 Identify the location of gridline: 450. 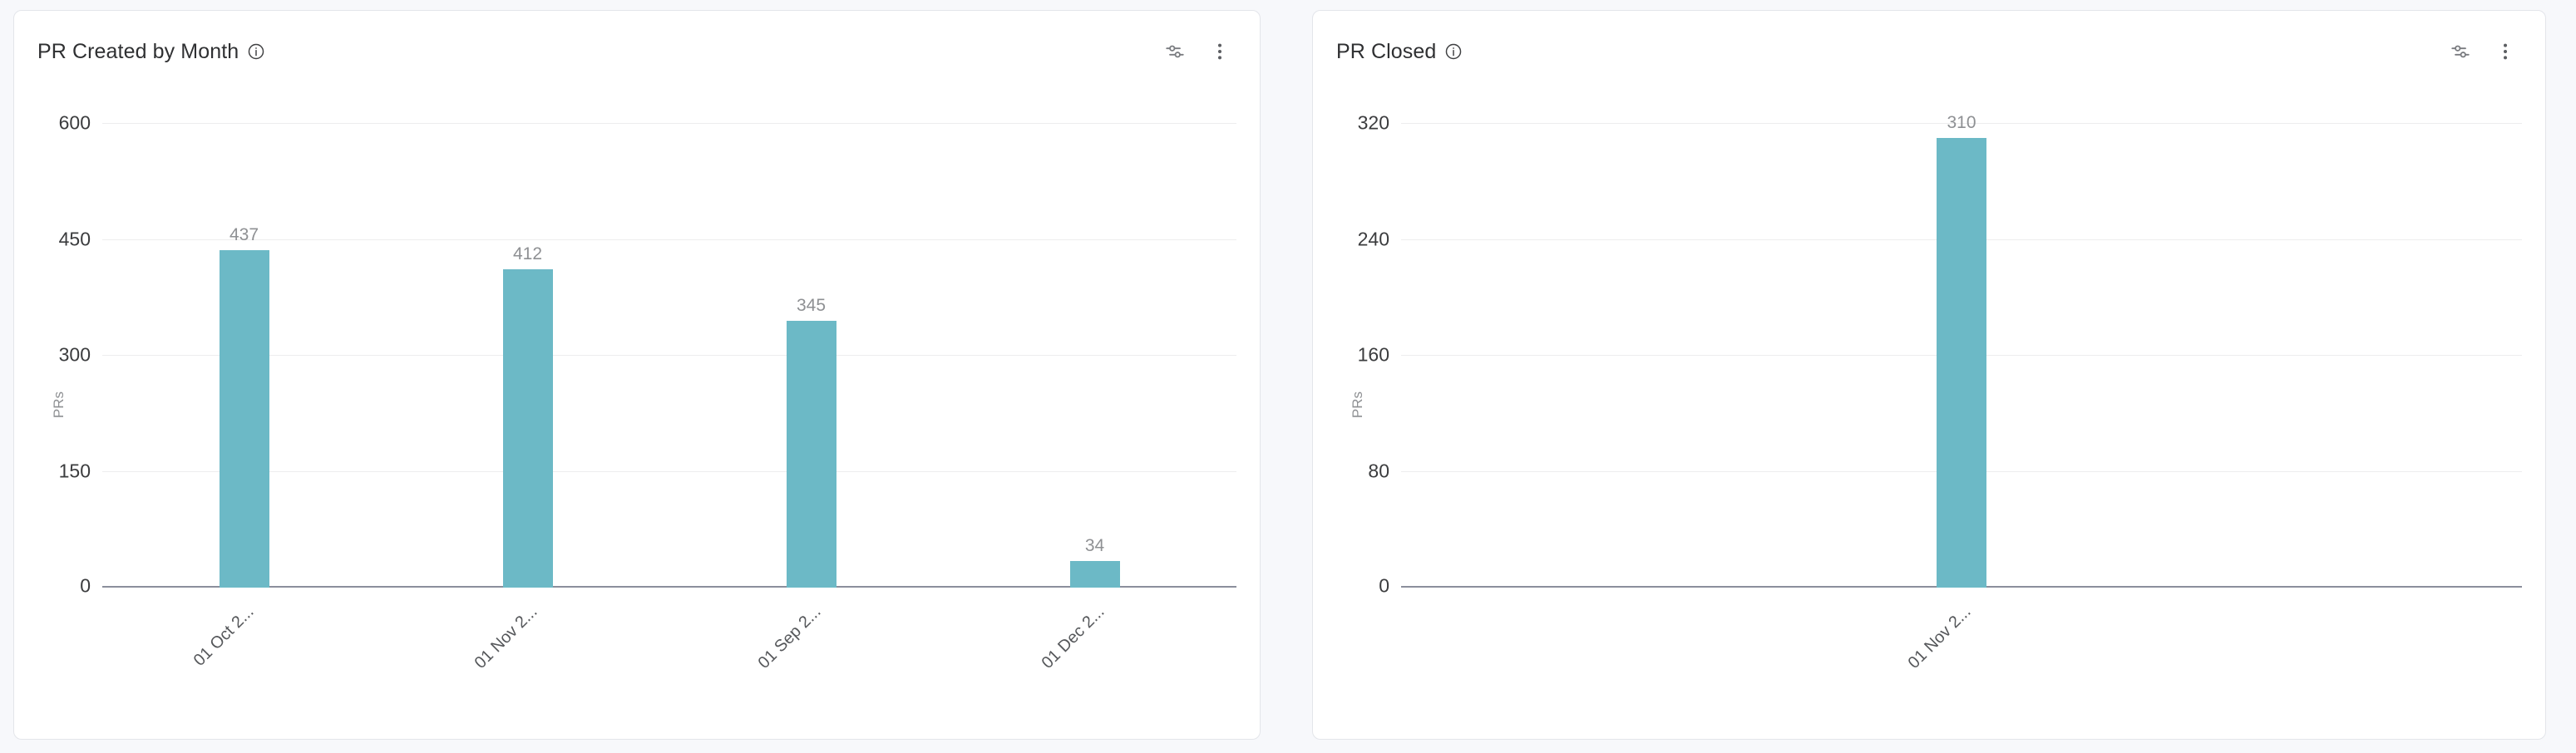
(647, 238).